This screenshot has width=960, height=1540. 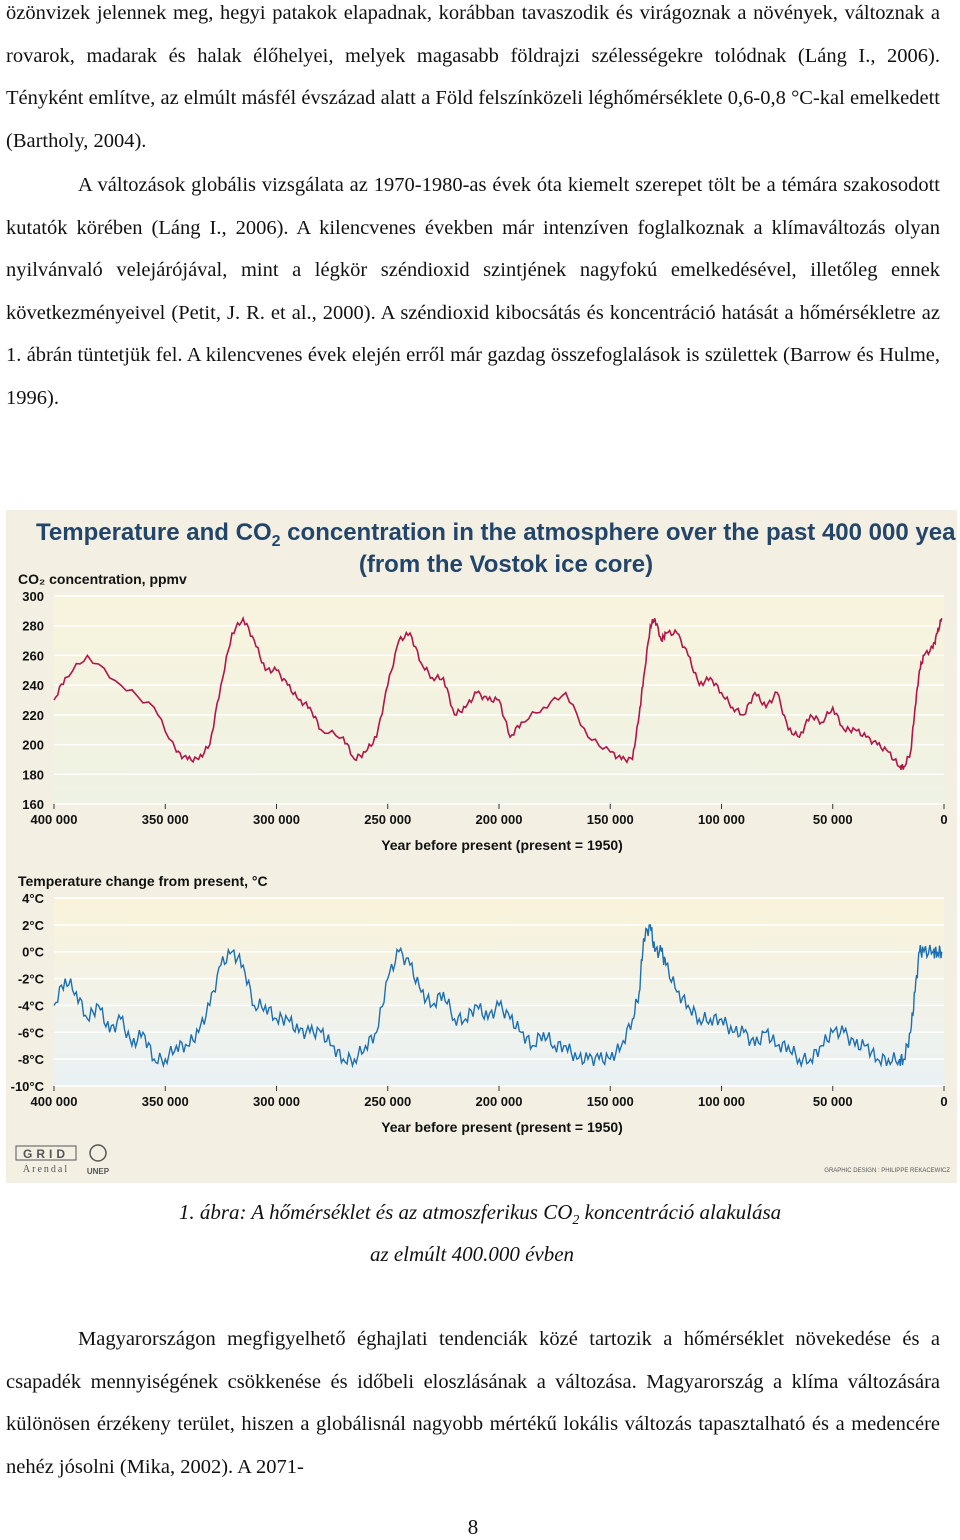 I want to click on page-number: 8, so click(x=473, y=1527).